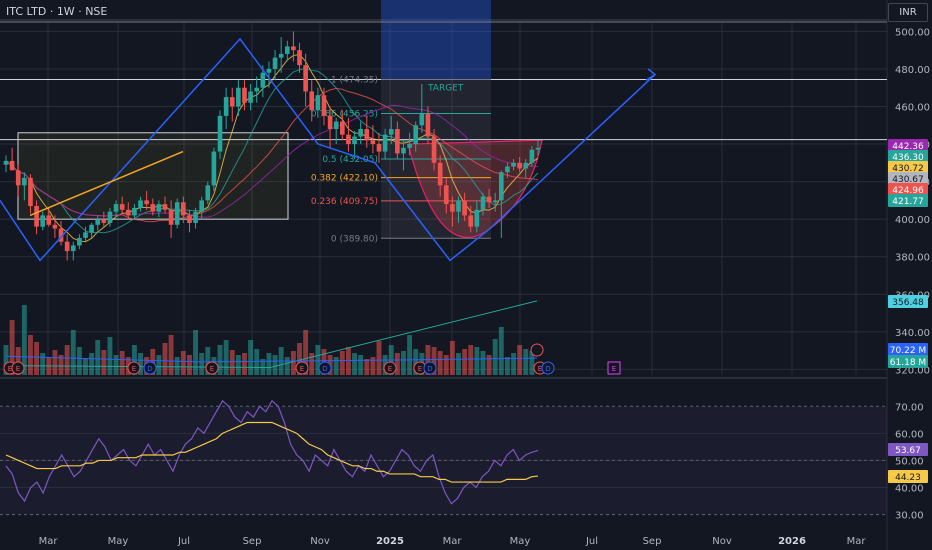 This screenshot has height=550, width=932. I want to click on rsi-price-tag-bg, so click(908, 449).